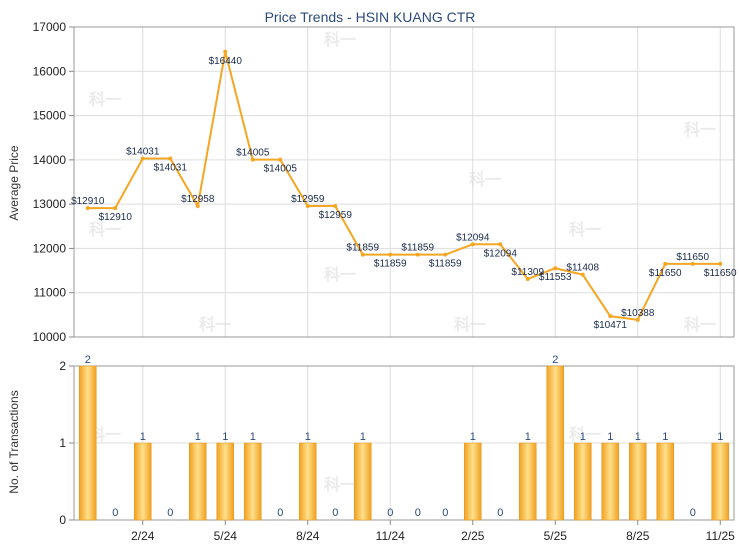 This screenshot has width=740, height=550. I want to click on top-y-tick-label: 17000, so click(50, 27).